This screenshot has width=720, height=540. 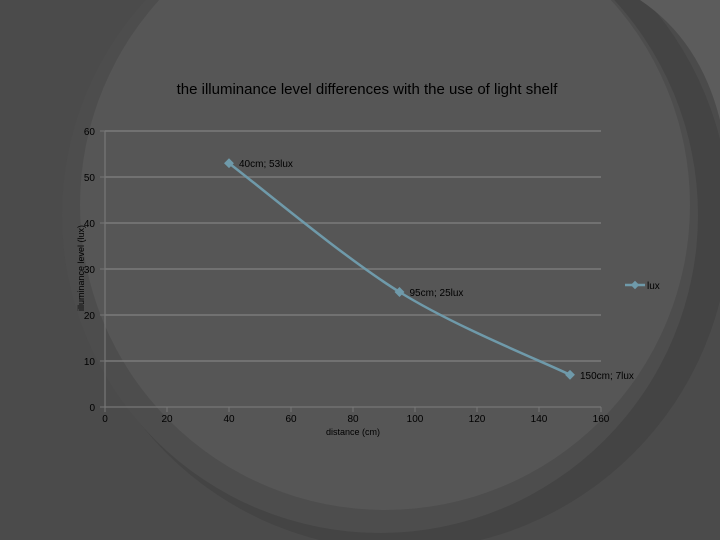 What do you see at coordinates (167, 419) in the screenshot?
I see `x-tick-label: 20` at bounding box center [167, 419].